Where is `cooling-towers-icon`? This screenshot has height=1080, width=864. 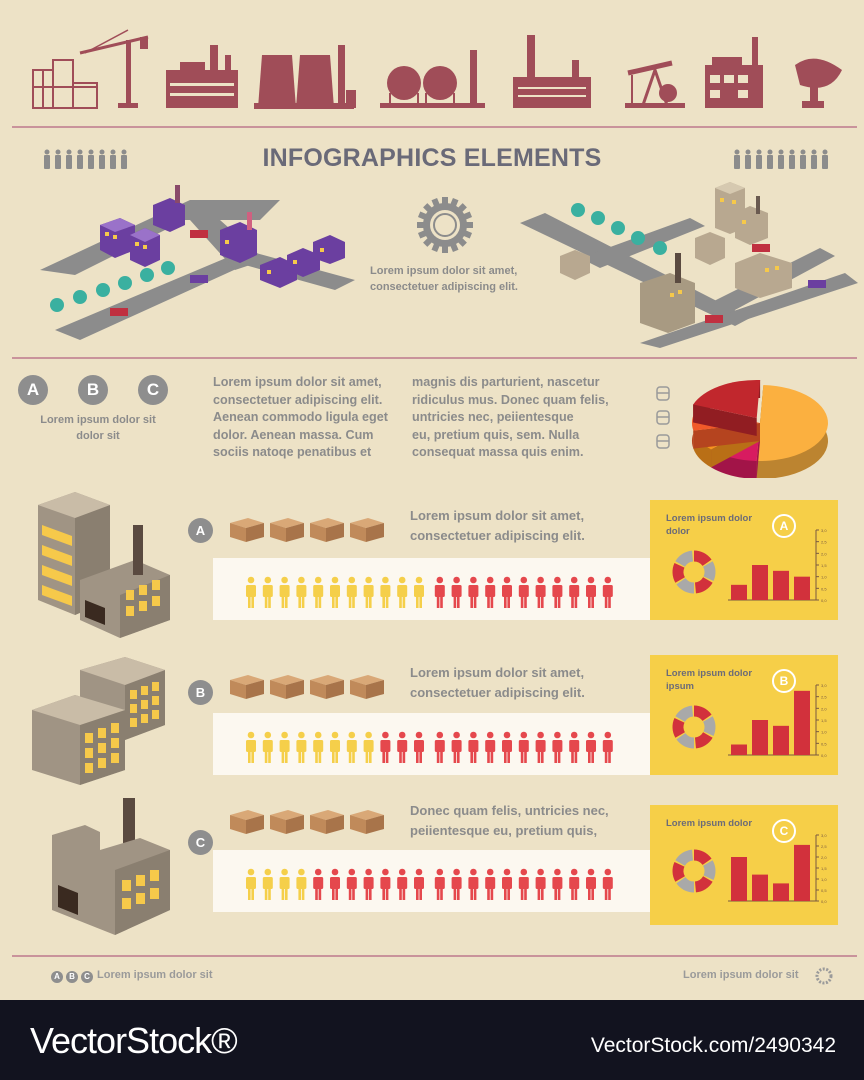
cooling-towers-icon is located at coordinates (305, 77).